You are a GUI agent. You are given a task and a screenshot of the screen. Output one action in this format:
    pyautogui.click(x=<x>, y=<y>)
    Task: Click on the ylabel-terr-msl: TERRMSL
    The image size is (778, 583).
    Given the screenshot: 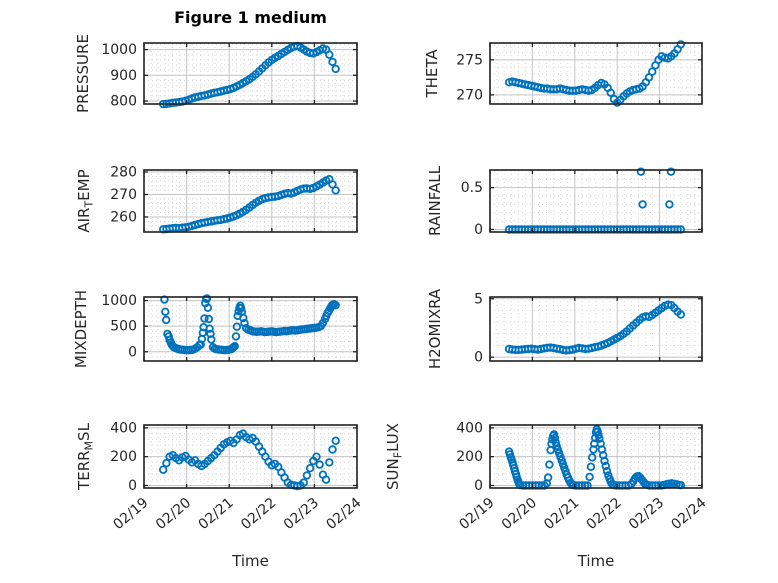 What is the action you would take?
    pyautogui.click(x=85, y=456)
    